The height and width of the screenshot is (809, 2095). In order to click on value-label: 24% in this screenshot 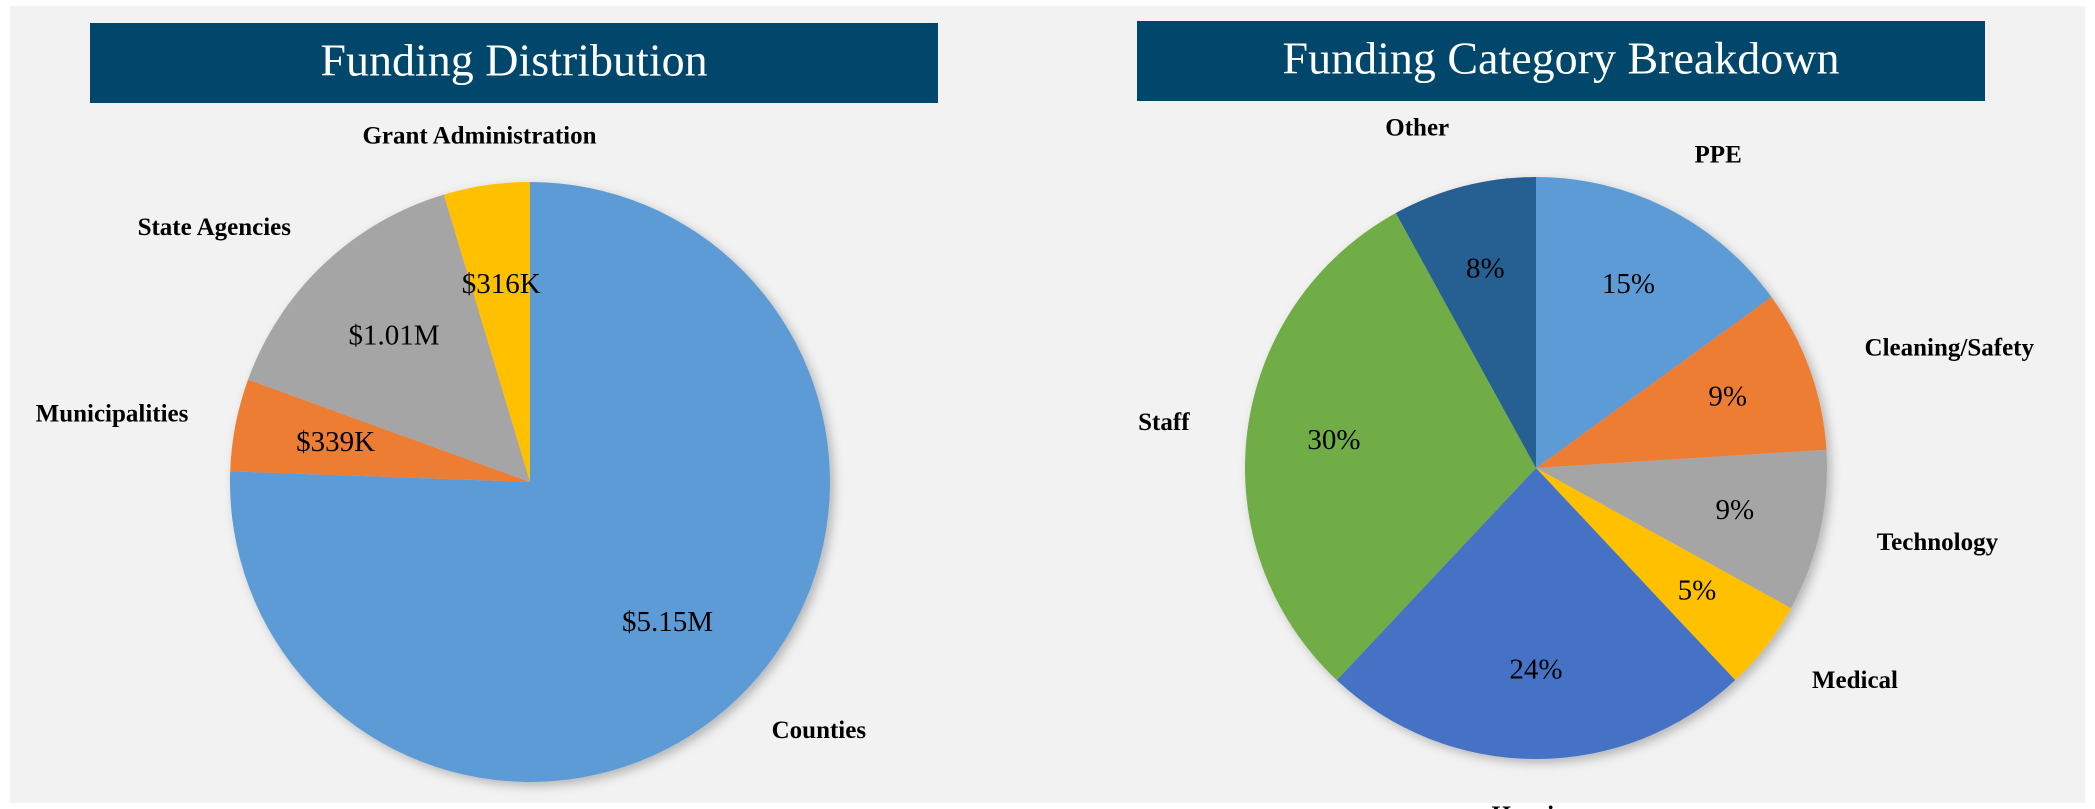, I will do `click(1535, 669)`.